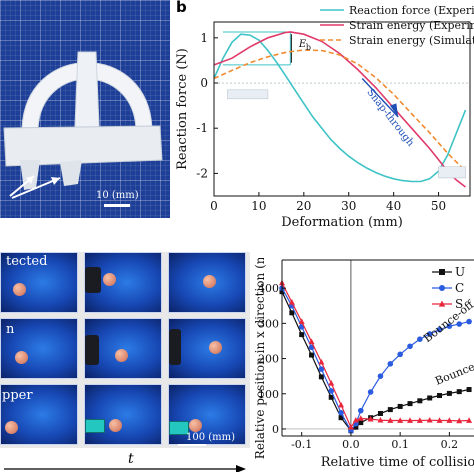  What do you see at coordinates (351, 444) in the screenshot?
I see `xtick-label-d-1: 0.0` at bounding box center [351, 444].